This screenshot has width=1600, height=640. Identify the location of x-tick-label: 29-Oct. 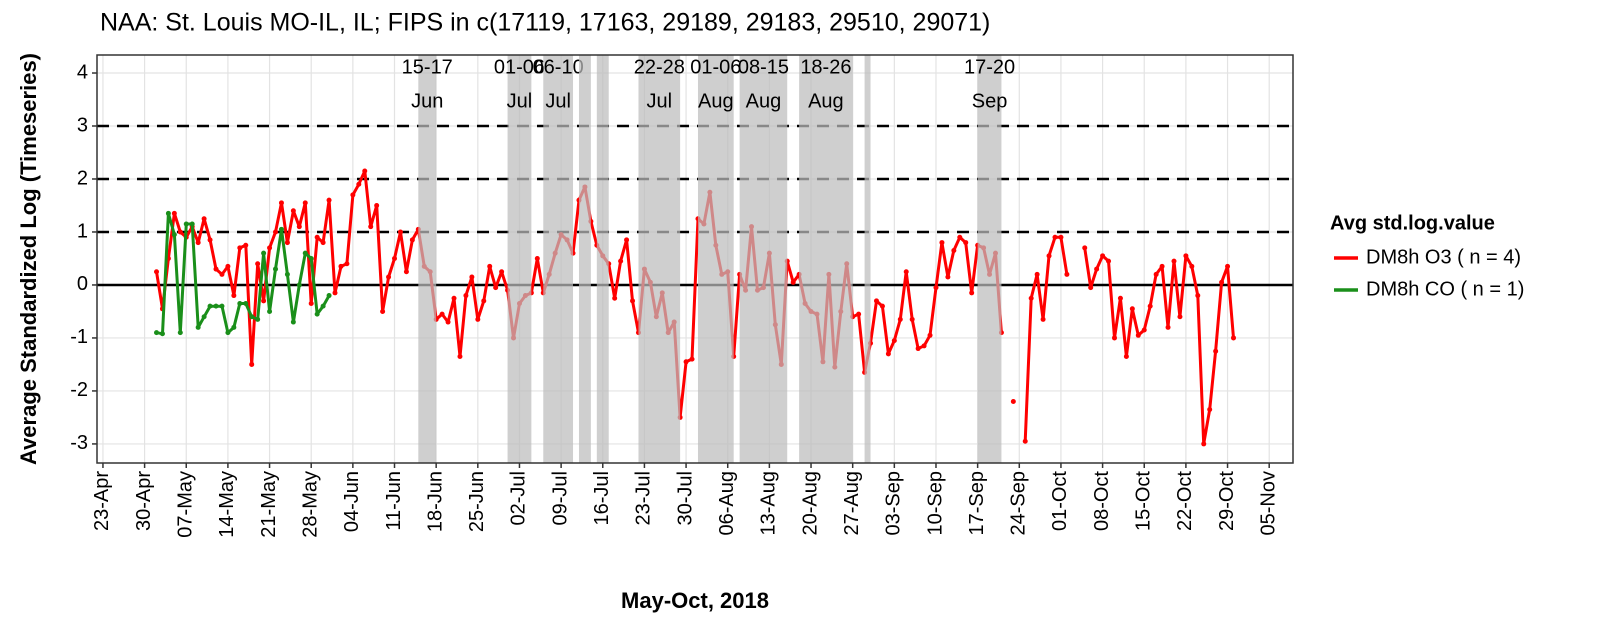
(1227, 501).